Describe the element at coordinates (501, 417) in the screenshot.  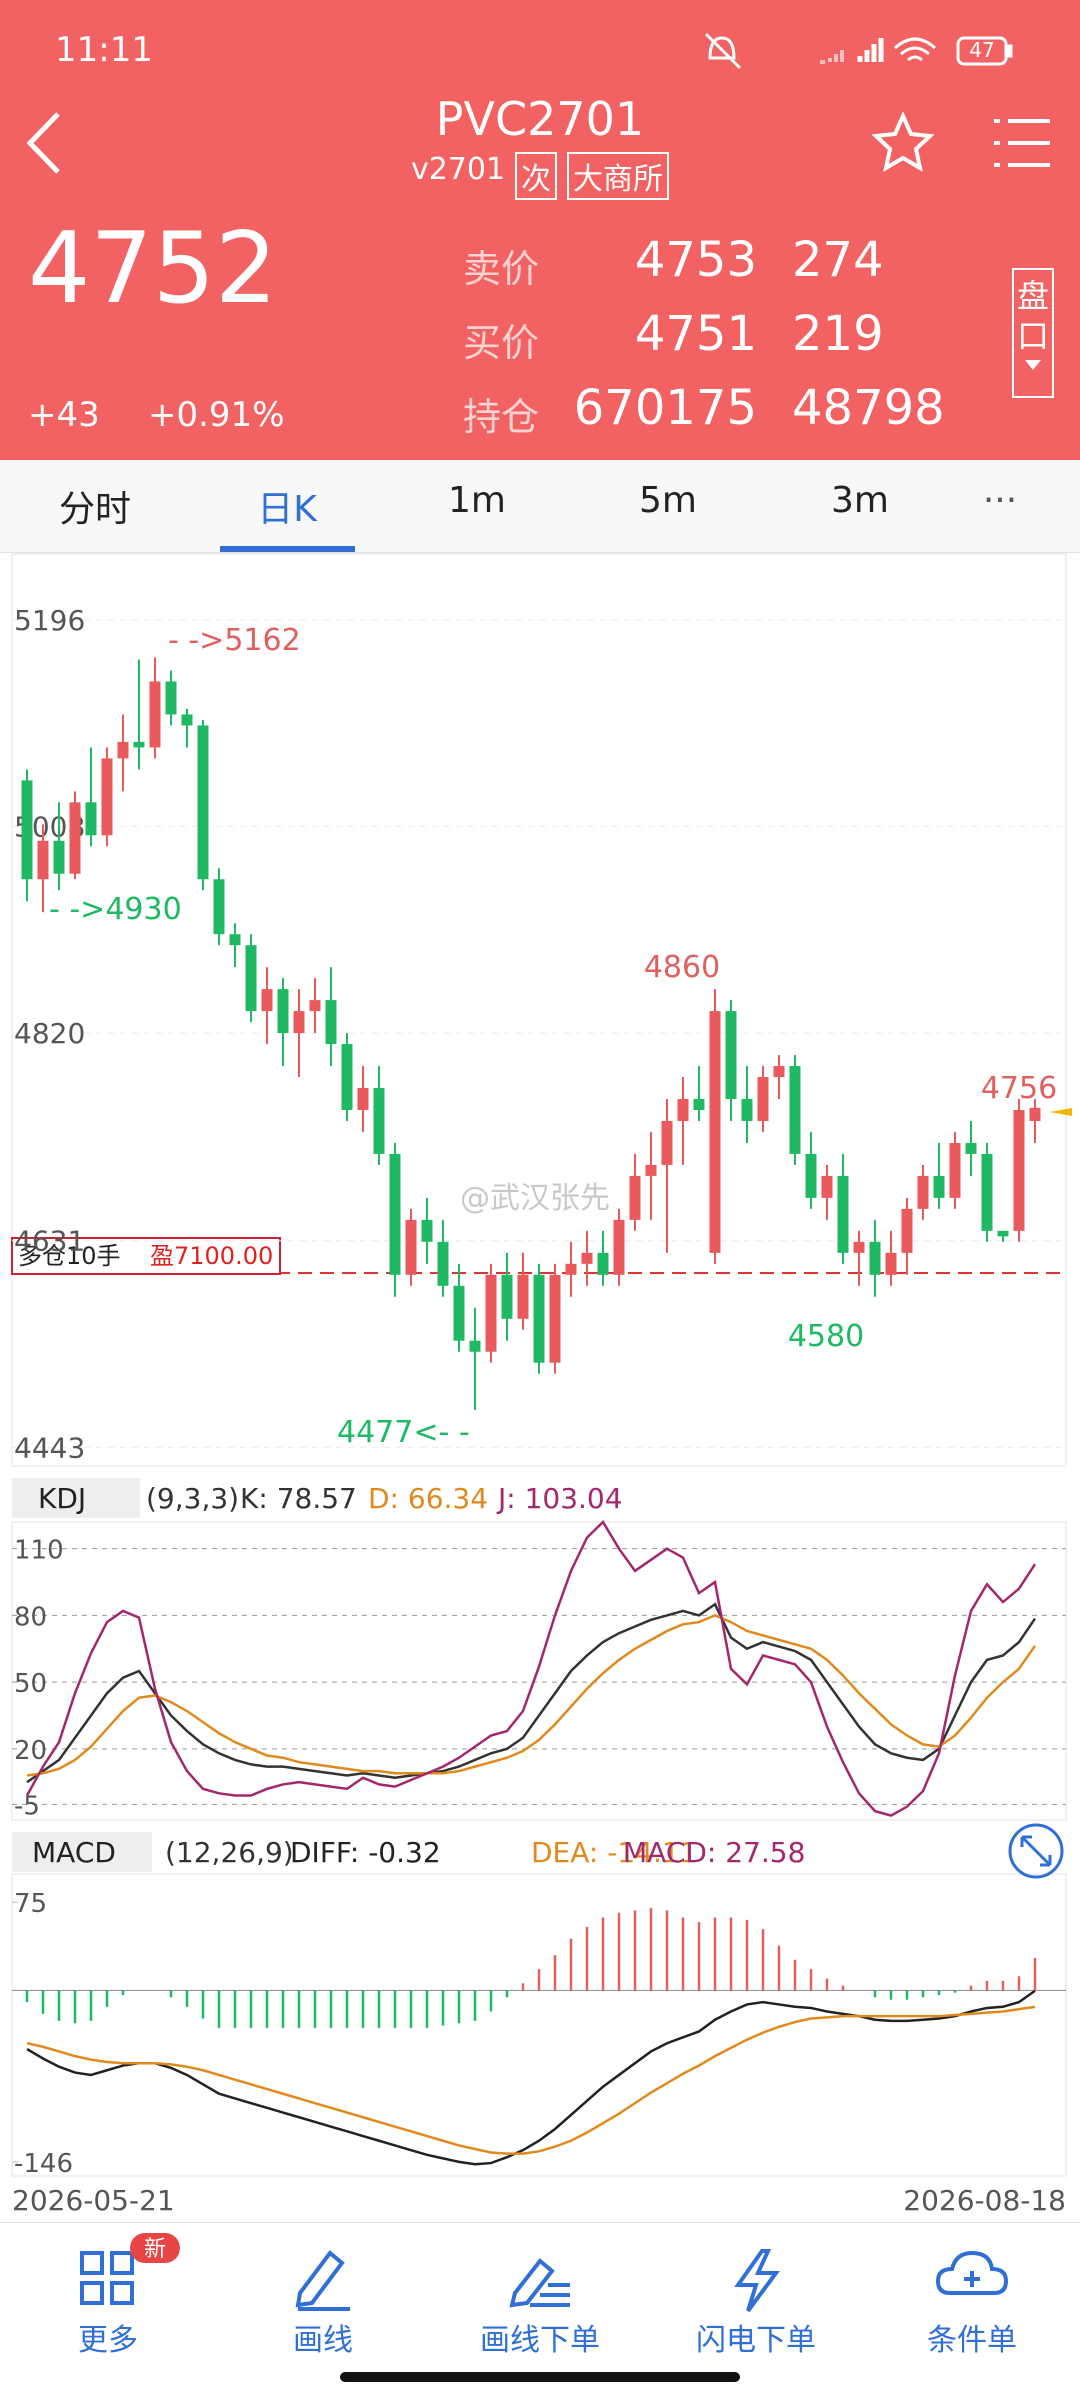
I see `quote-label: 持仓` at that location.